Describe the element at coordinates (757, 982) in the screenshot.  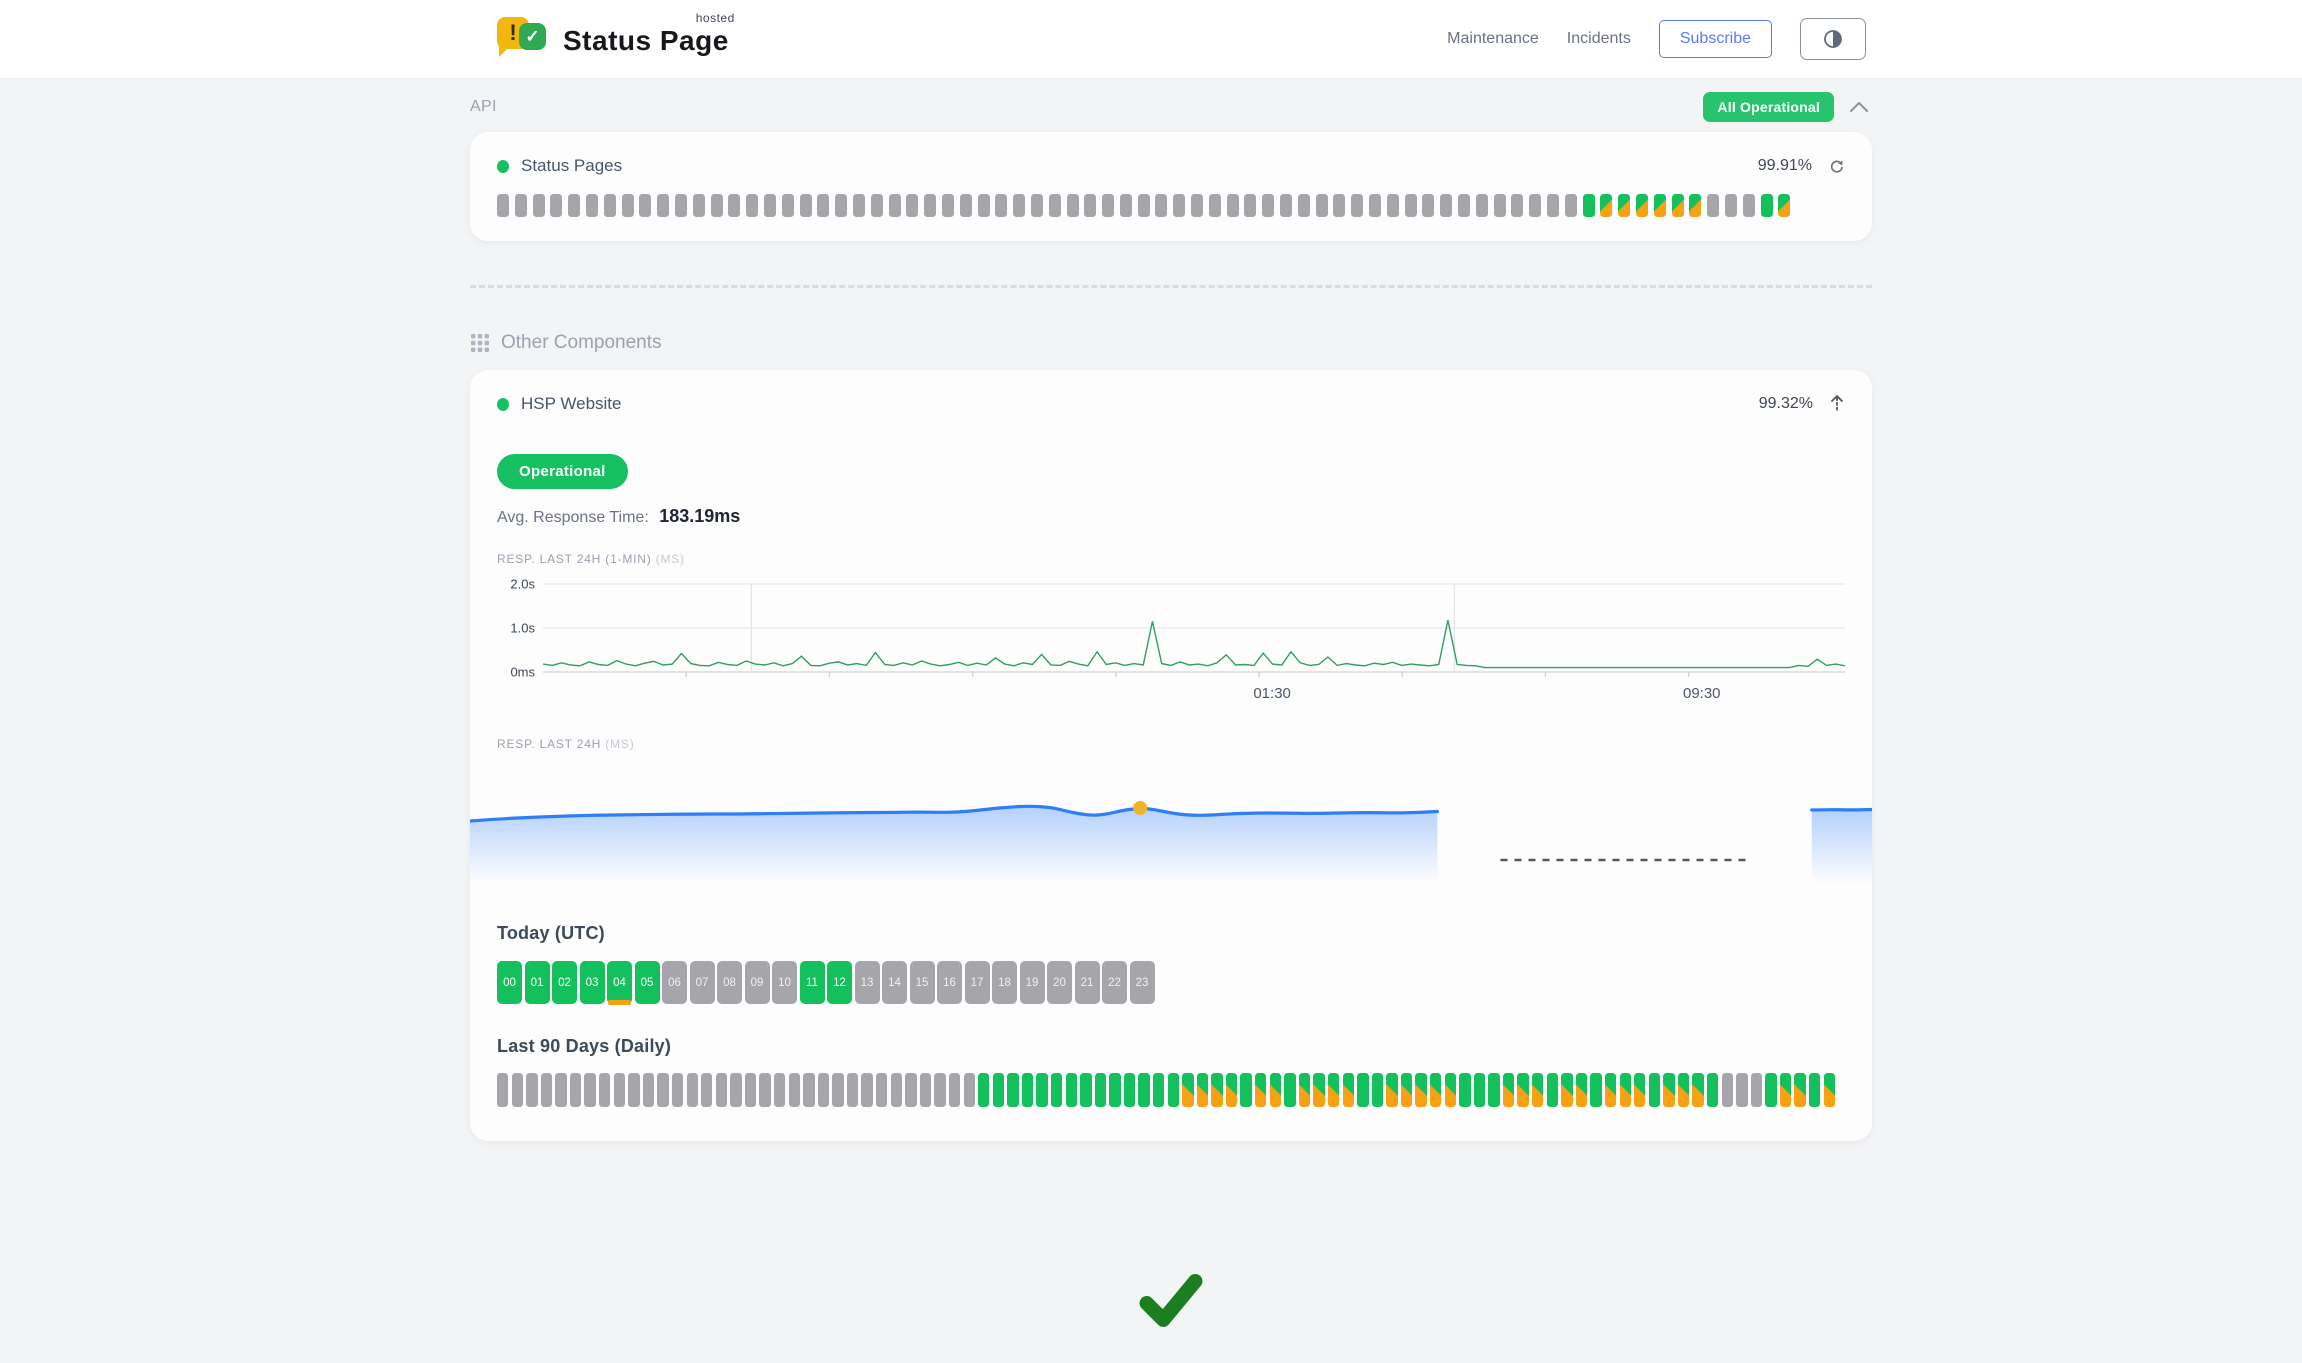
I see `hour-block-09: 09` at that location.